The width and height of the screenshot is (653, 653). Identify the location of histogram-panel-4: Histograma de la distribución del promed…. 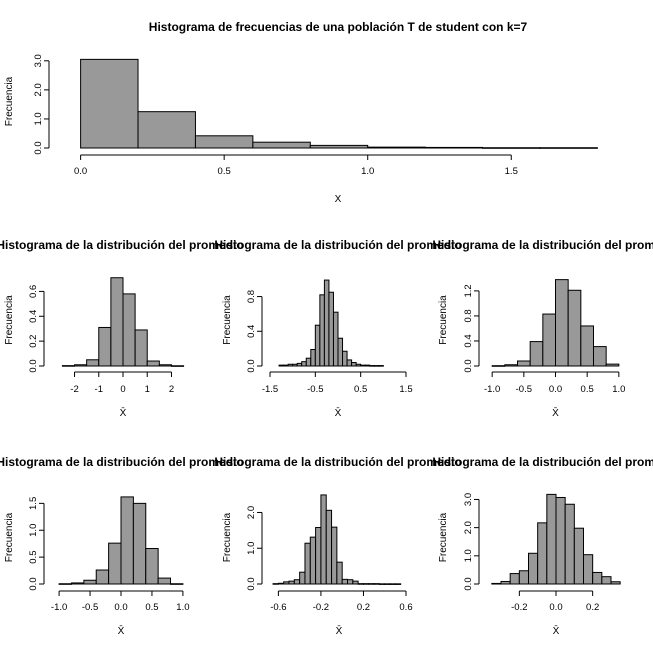
(542, 328).